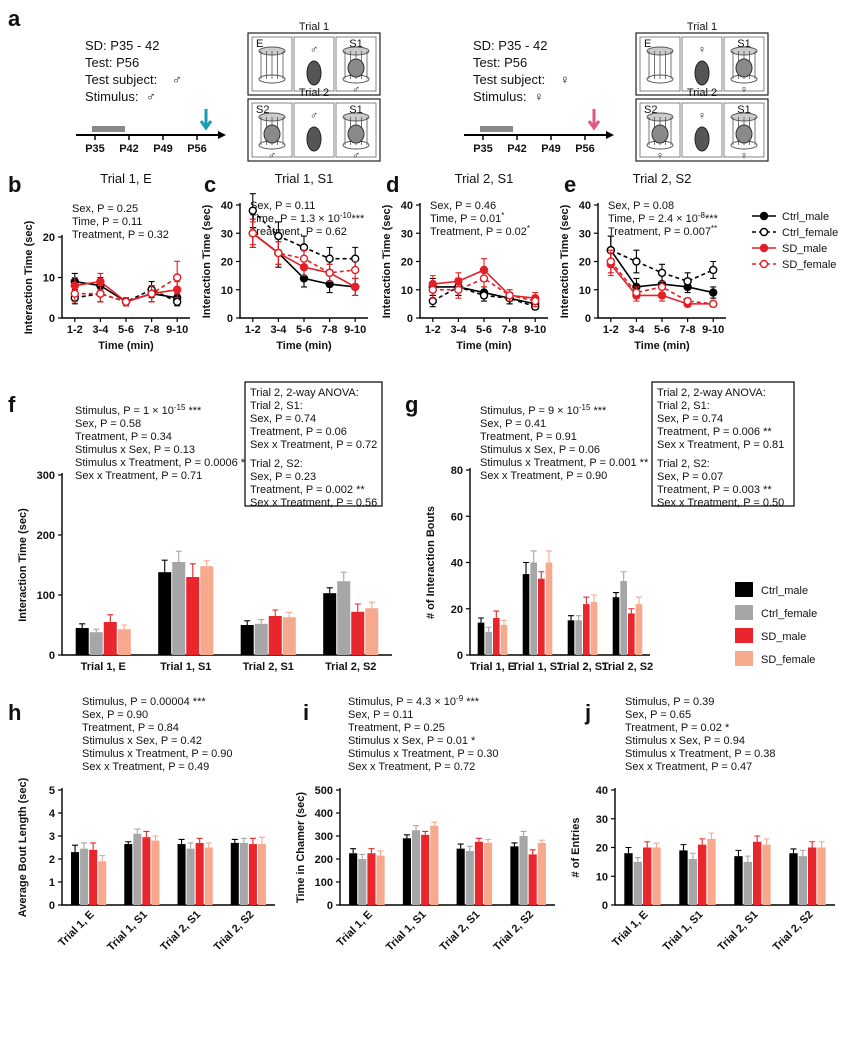  What do you see at coordinates (743, 110) in the screenshot?
I see `chamber-label: S1` at bounding box center [743, 110].